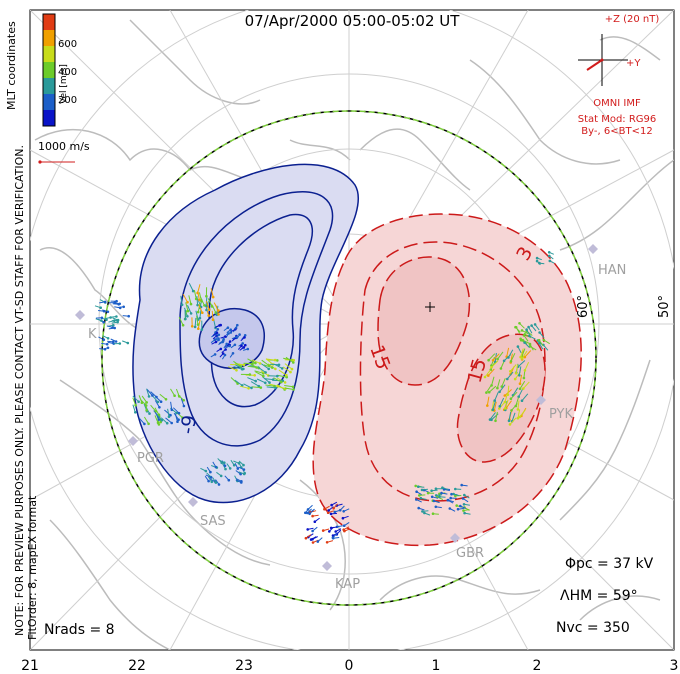  What do you see at coordinates (353, 21) in the screenshot?
I see `map-title: 07/Apr/2000 05:00-05:02 UT` at bounding box center [353, 21].